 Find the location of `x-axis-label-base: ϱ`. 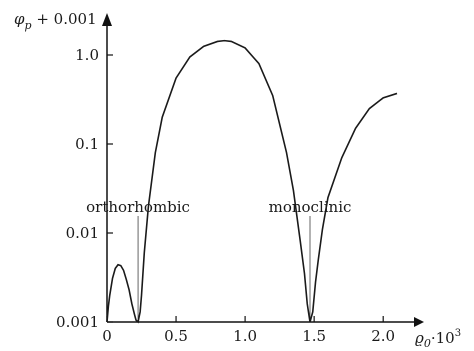

x-axis-label-base: ϱ is located at coordinates (419, 338).